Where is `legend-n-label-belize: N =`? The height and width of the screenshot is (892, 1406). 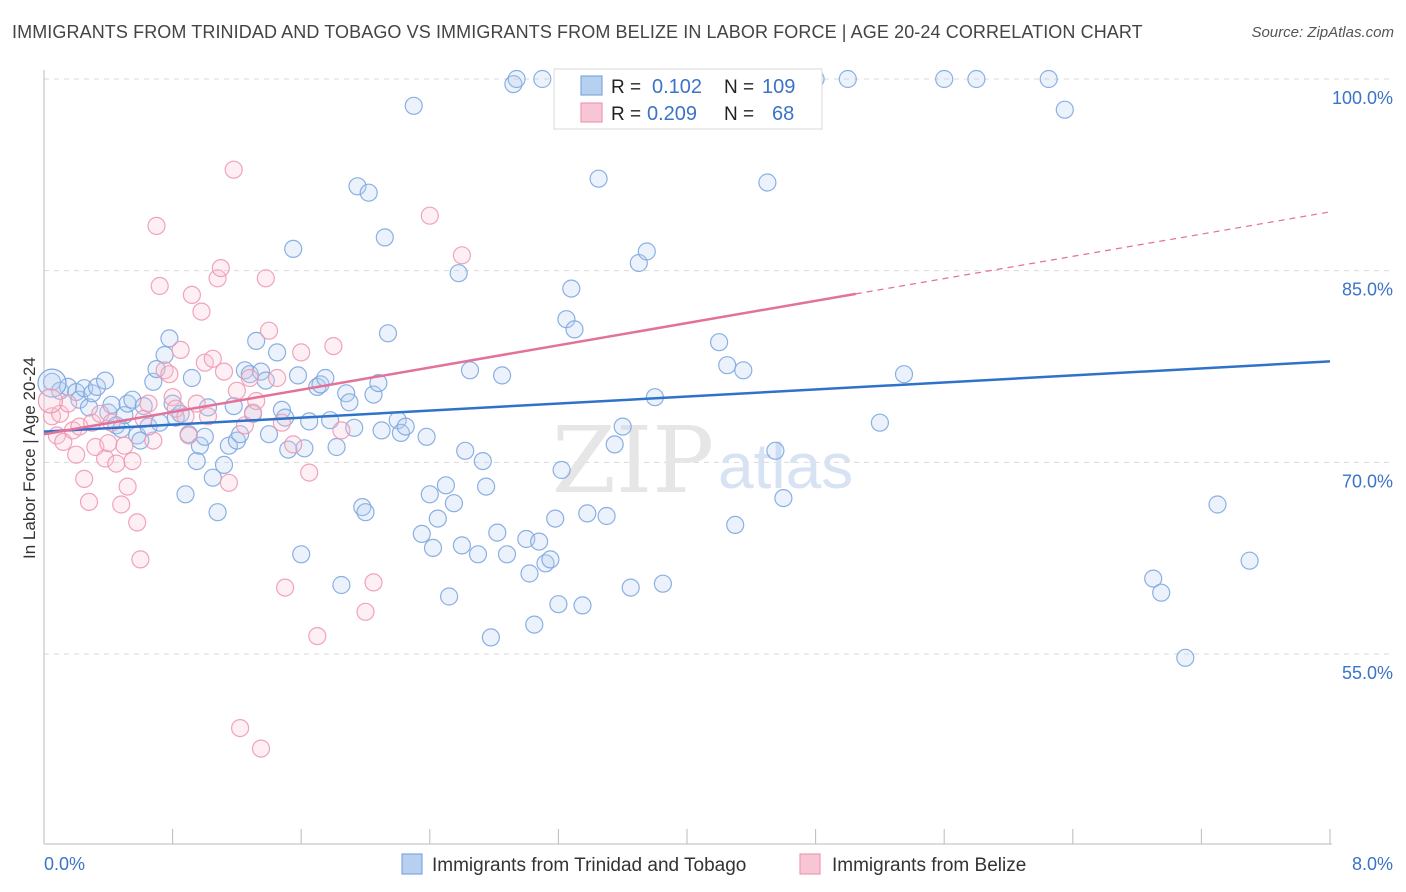
legend-n-label-belize: N = is located at coordinates (739, 114).